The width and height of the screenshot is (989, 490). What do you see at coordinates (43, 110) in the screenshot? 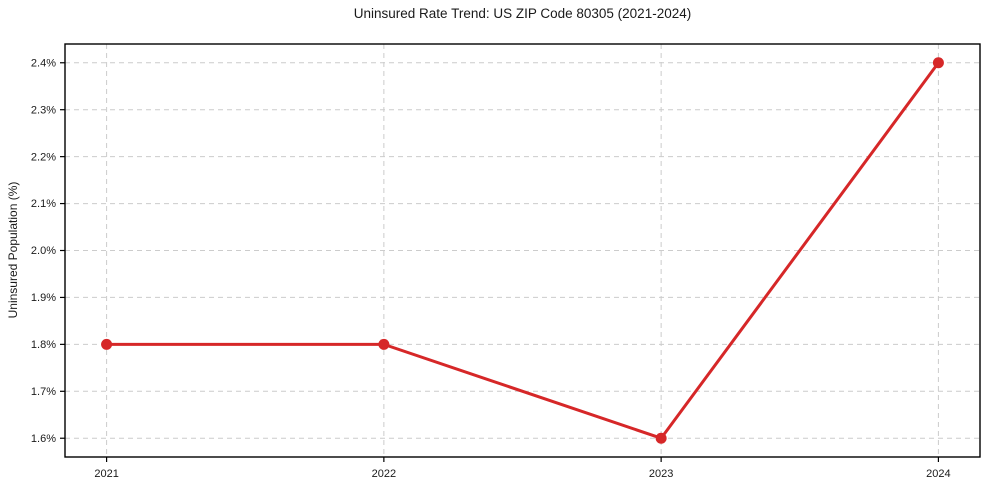
I see `y-tick-label: 2.3%` at bounding box center [43, 110].